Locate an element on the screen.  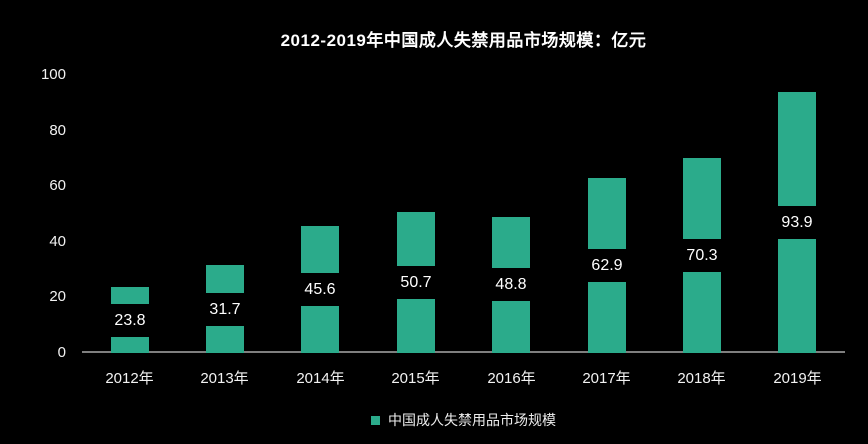
y-tick-label: 20 is located at coordinates (57, 297).